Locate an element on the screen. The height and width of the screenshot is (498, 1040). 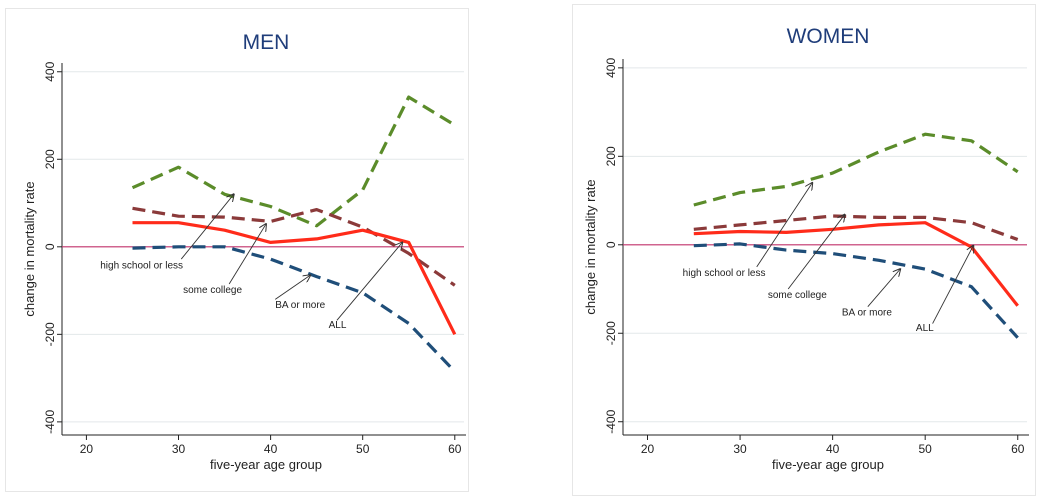
men-y-tick-label: 400 is located at coordinates (50, 71).